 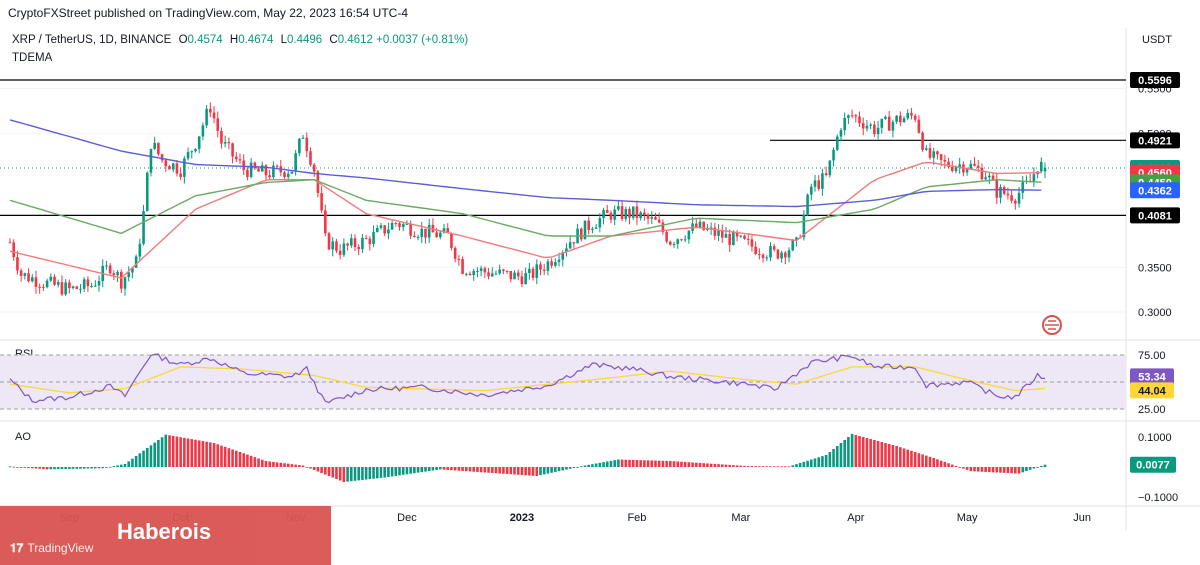 I want to click on tradingview-logo: 𝟏𝟕 TradingView, so click(x=51, y=548).